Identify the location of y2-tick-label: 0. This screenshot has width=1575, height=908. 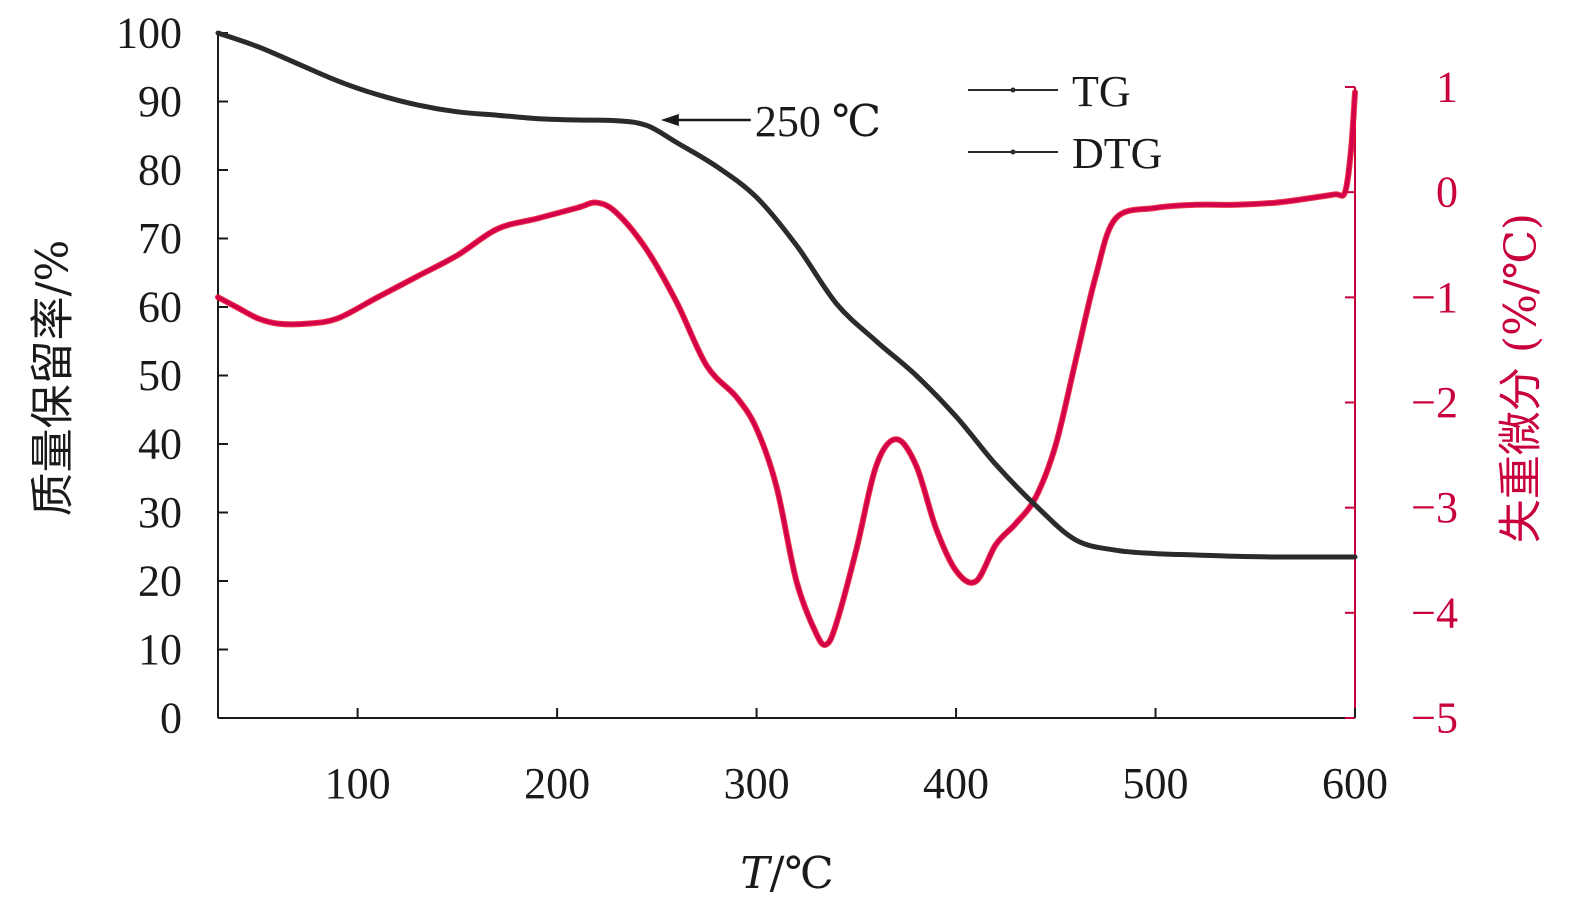
(1447, 192).